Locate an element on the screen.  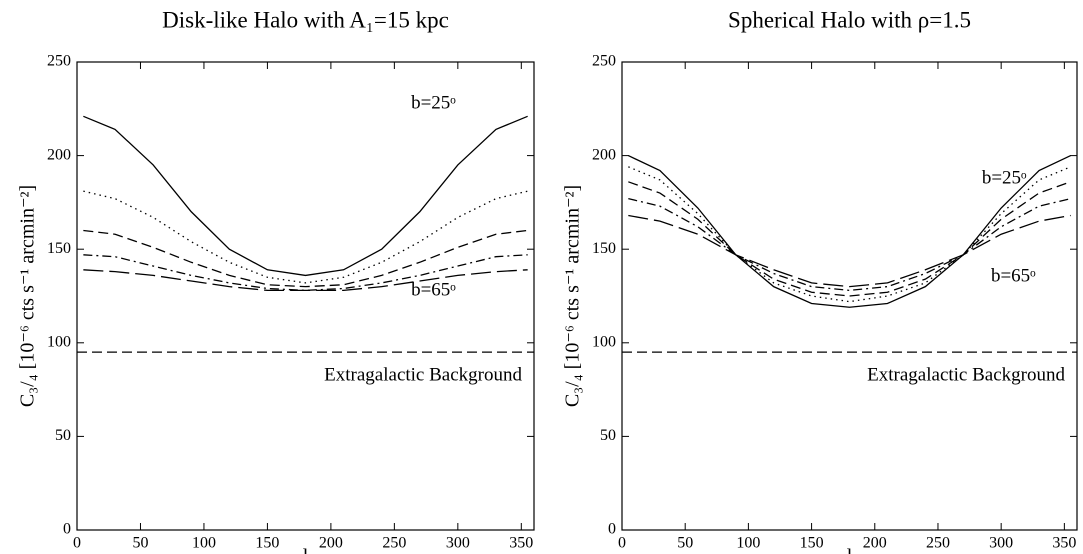
chart-title: Disk-like Halo with A₁=15 kpc is located at coordinates (305, 19).